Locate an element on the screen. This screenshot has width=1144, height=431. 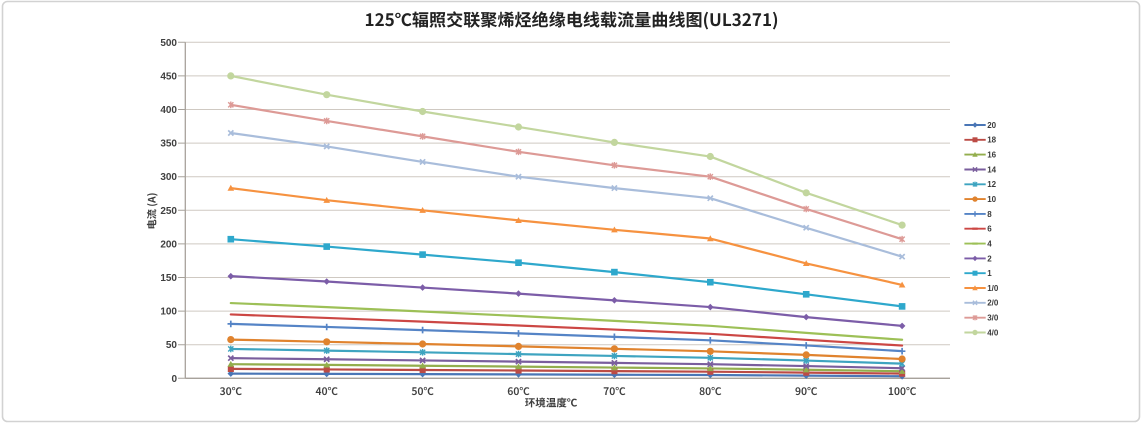
svg-text: 16 is located at coordinates (991, 155).